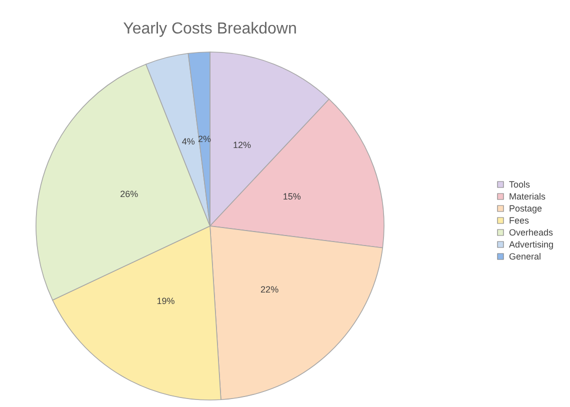 The image size is (570, 407). What do you see at coordinates (291, 197) in the screenshot?
I see `data-label: 15%` at bounding box center [291, 197].